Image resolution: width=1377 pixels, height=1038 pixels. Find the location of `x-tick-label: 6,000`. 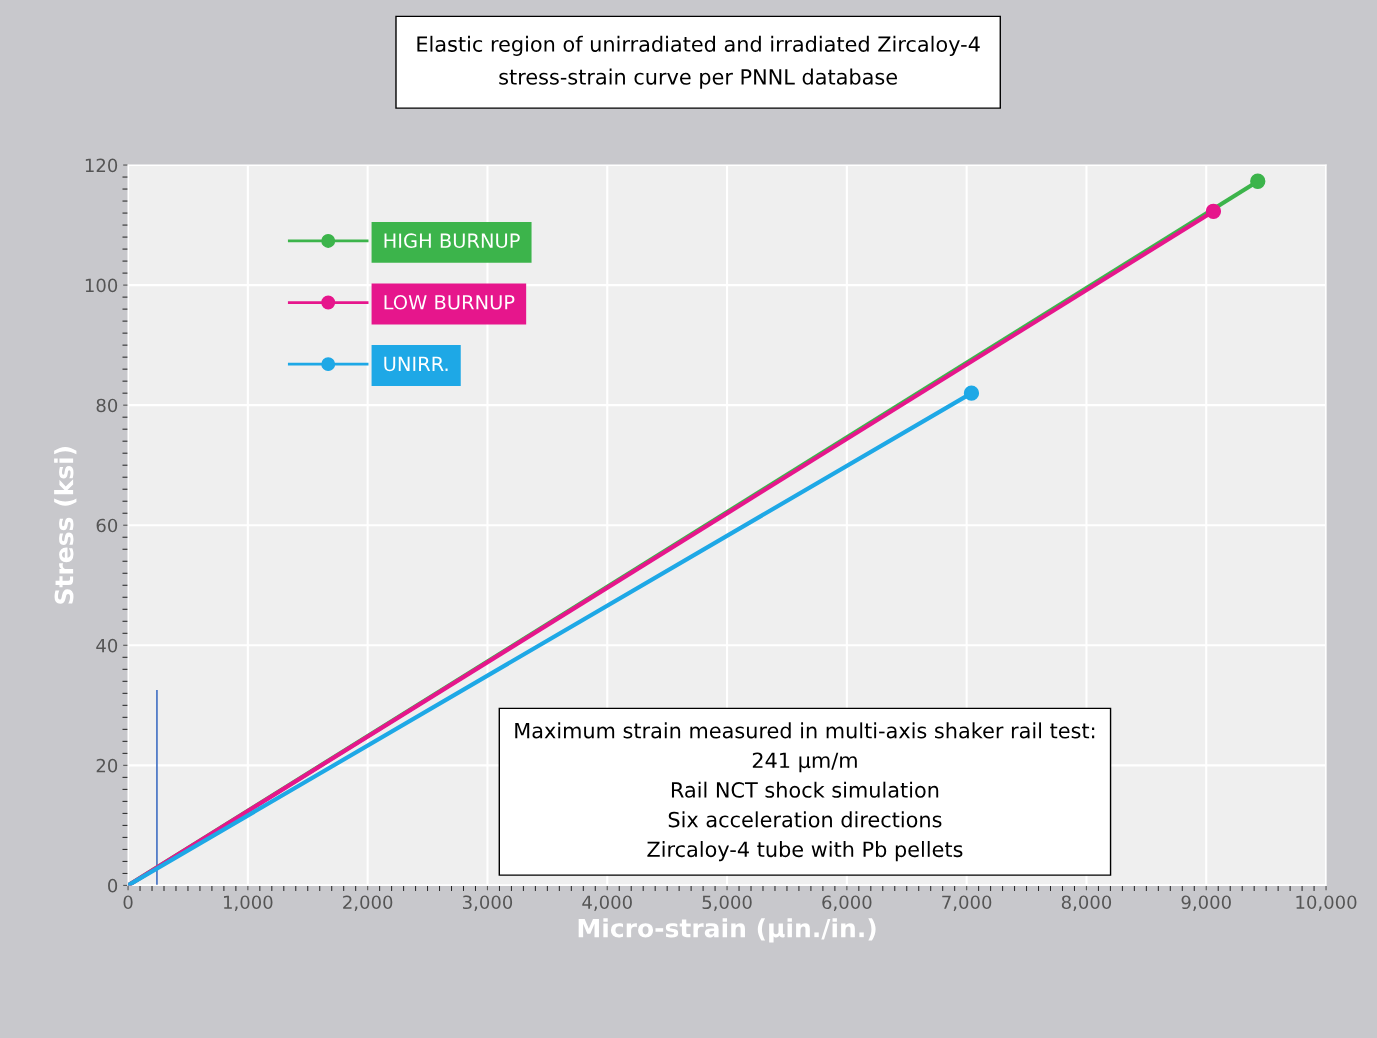

x-tick-label: 6,000 is located at coordinates (847, 903).